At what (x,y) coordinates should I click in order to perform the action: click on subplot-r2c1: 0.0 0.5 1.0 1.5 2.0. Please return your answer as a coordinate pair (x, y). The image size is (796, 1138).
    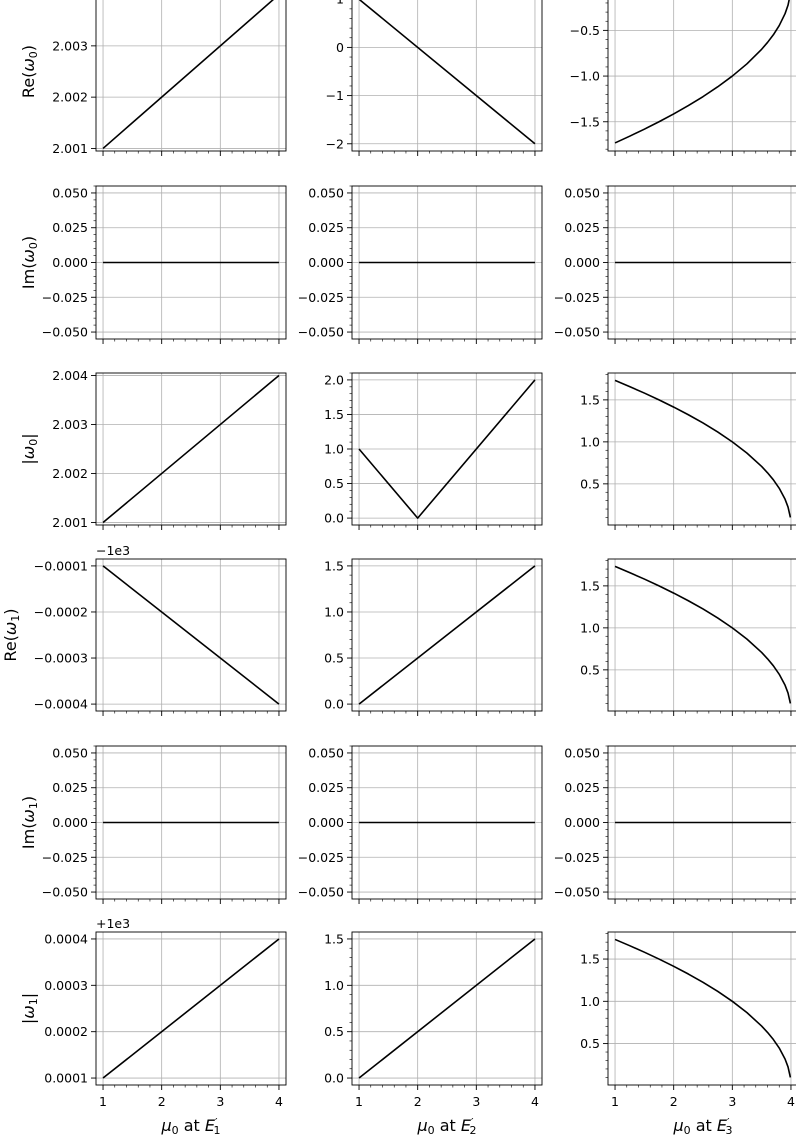
    Looking at the image, I should click on (433, 451).